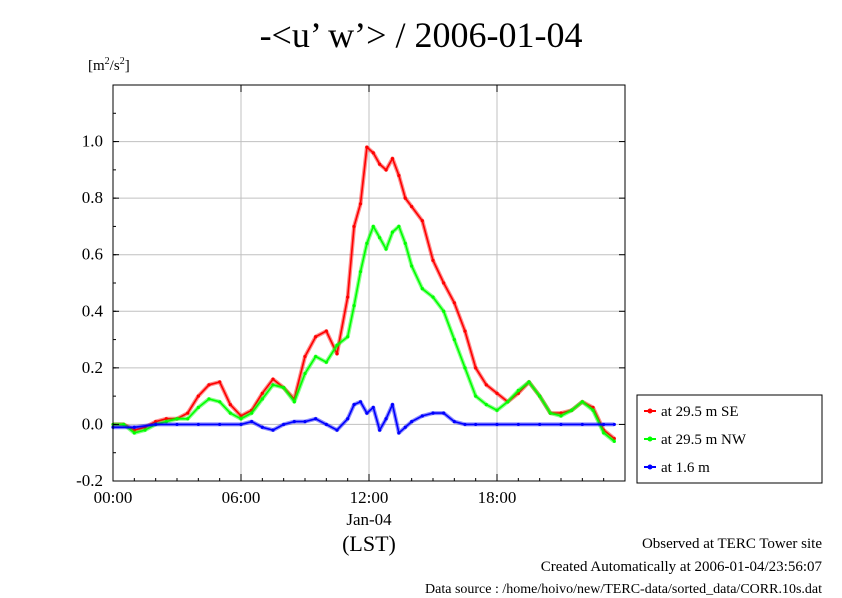 The width and height of the screenshot is (842, 598). Describe the element at coordinates (109, 65) in the screenshot. I see `y-axis-unit-label: [m2/s2]` at that location.